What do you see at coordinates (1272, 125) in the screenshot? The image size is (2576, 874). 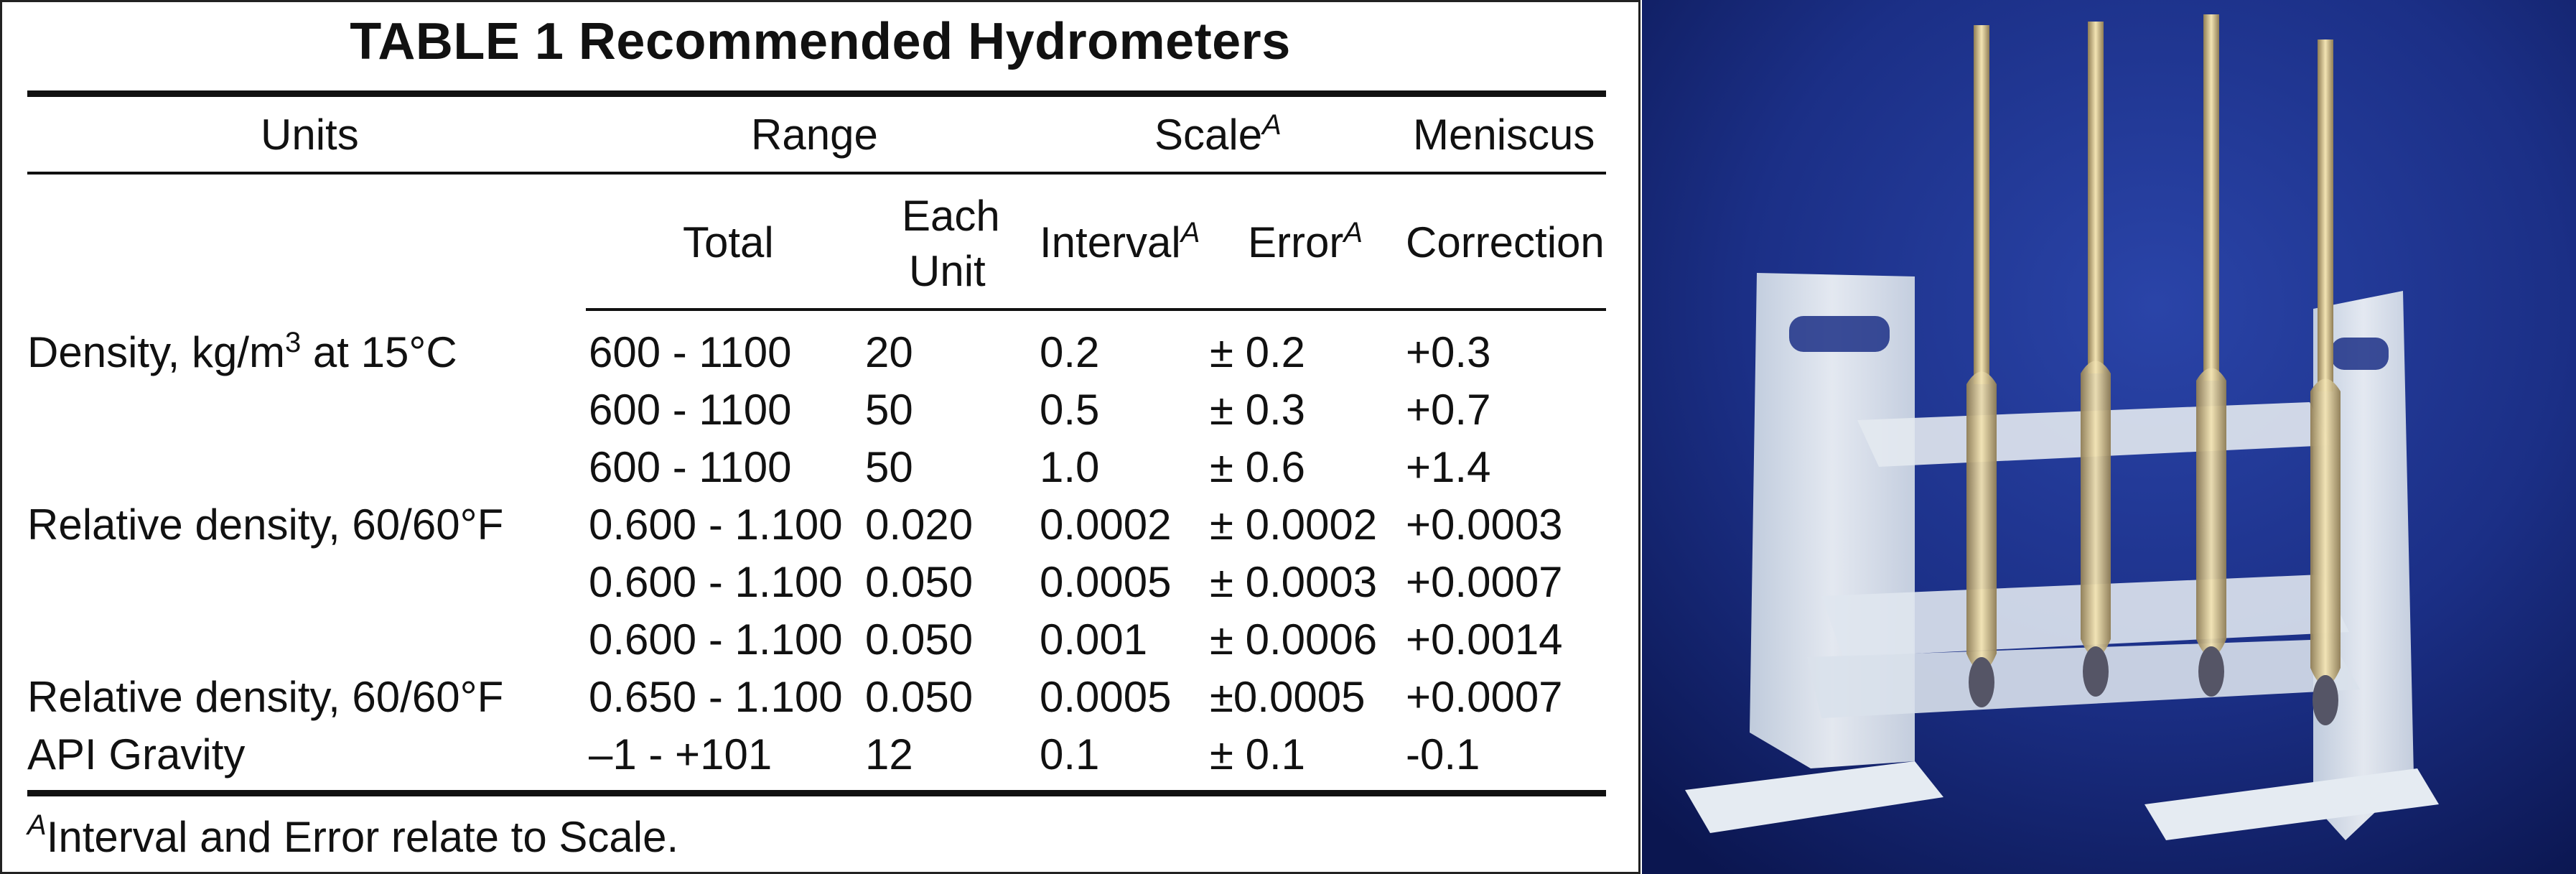 I see `header-scale-sup: A` at bounding box center [1272, 125].